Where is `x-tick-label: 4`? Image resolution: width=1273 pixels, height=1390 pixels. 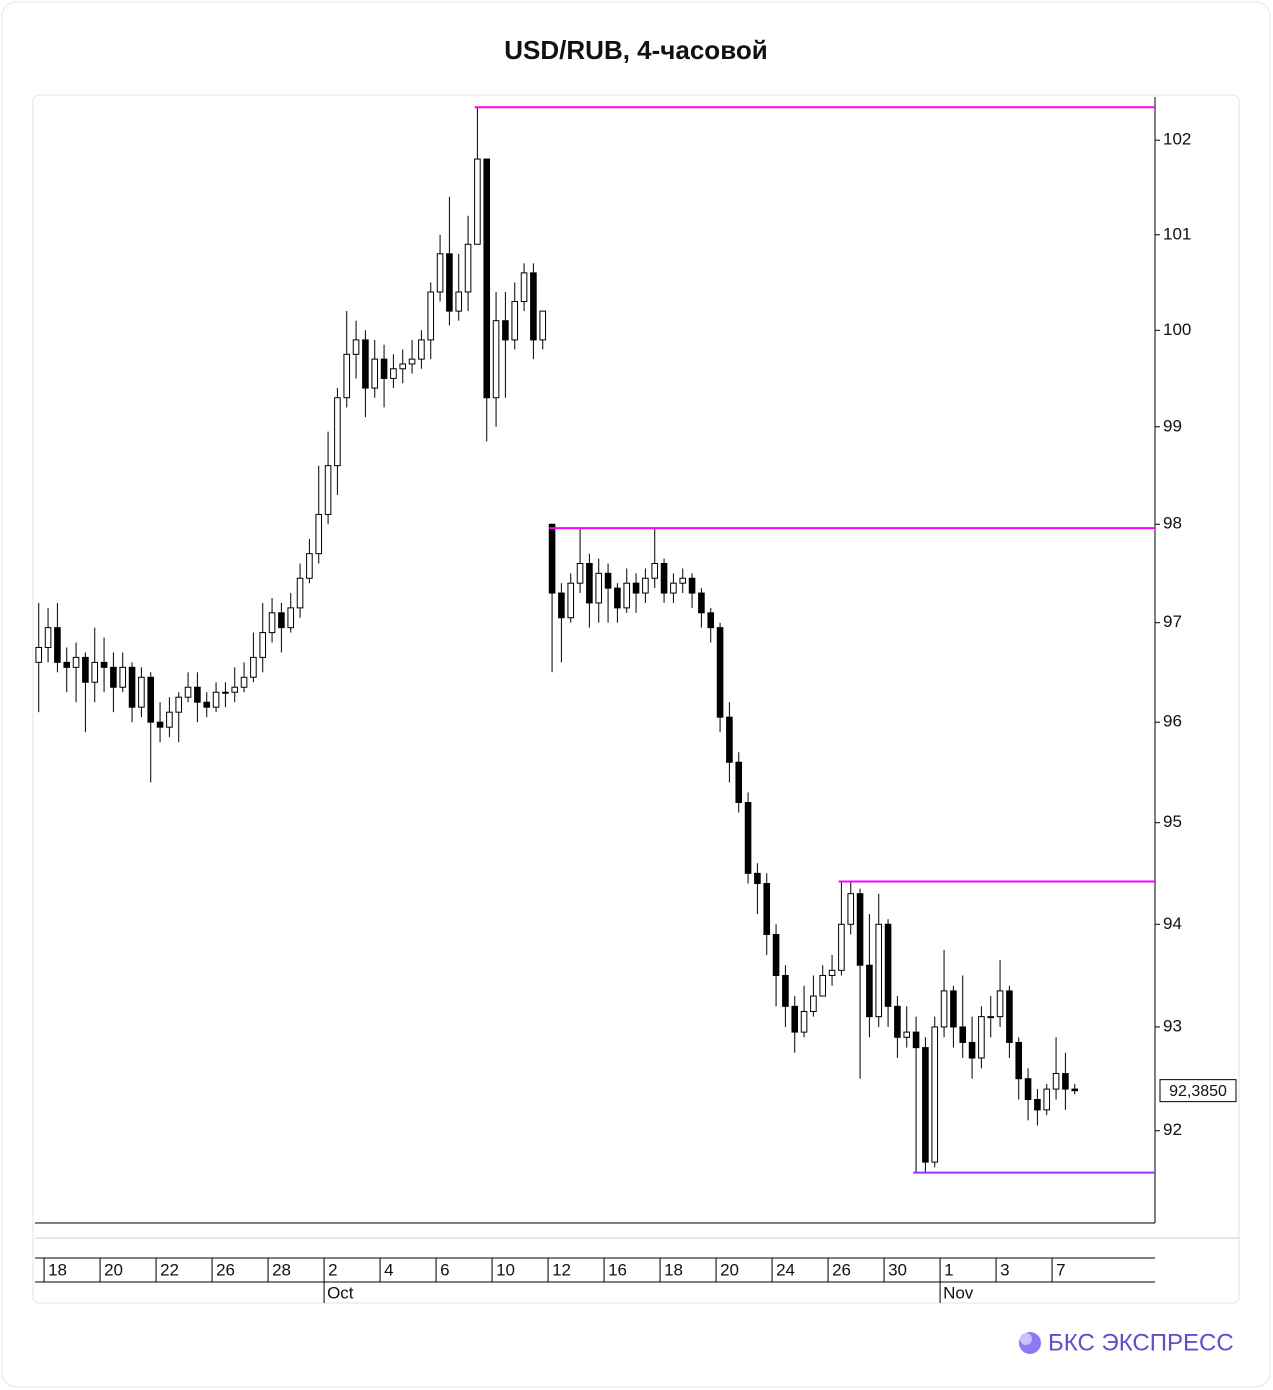
x-tick-label: 4 is located at coordinates (388, 1269).